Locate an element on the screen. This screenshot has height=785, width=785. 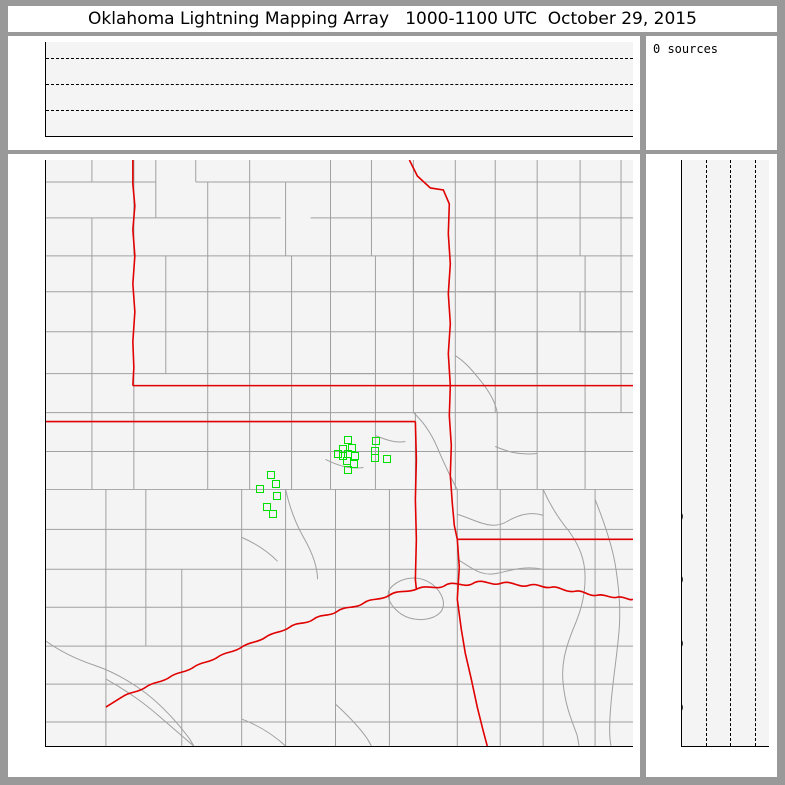
y-axis-tick-label: -100.0 is located at coordinates (682, 516).